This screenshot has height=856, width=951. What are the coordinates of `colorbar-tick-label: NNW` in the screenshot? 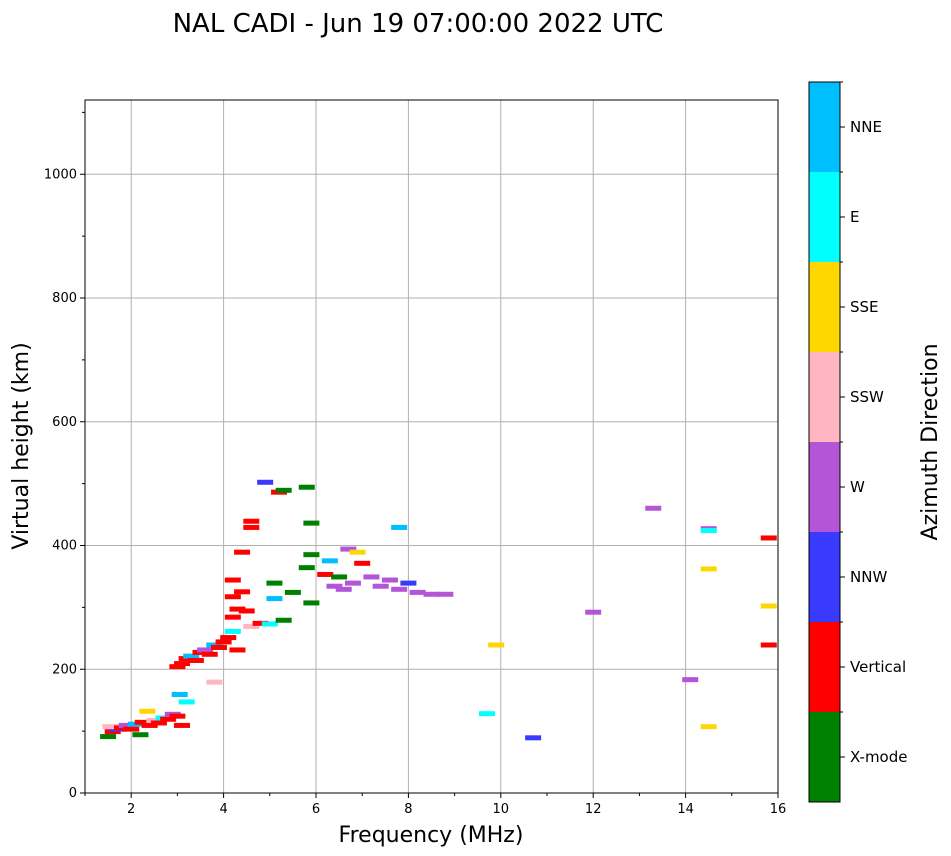 It's located at (868, 577).